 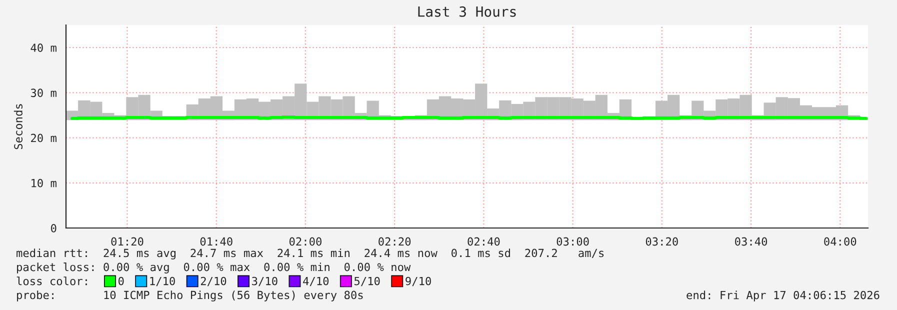 What do you see at coordinates (127, 241) in the screenshot?
I see `x-tick-label: 01:20` at bounding box center [127, 241].